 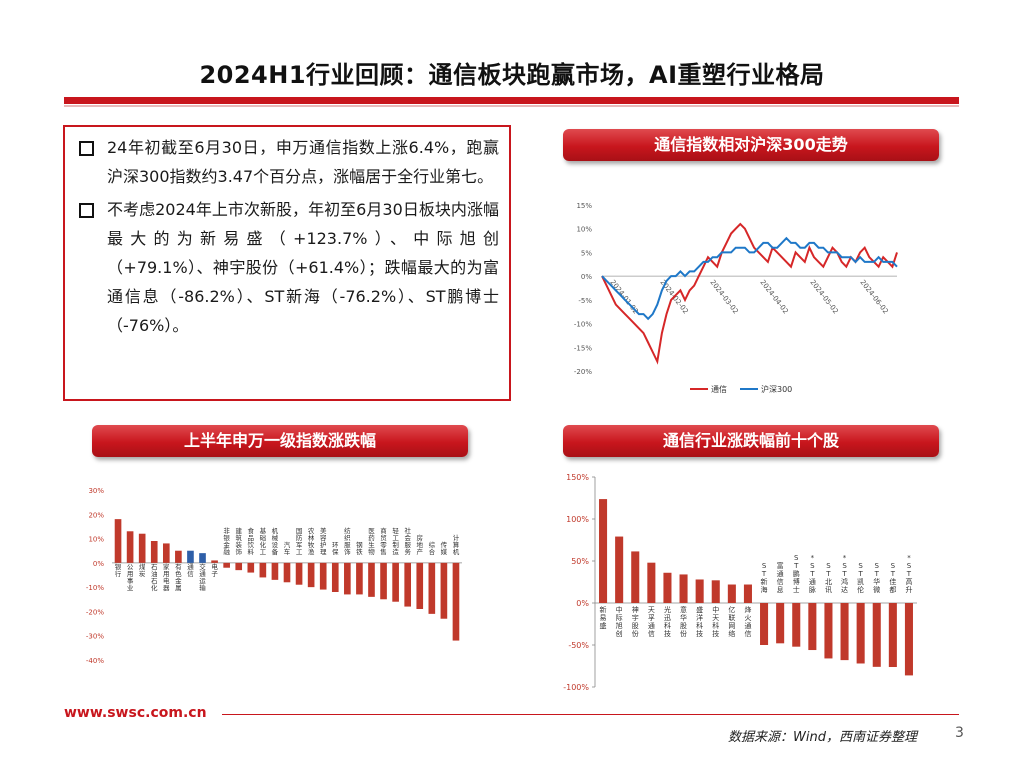 What do you see at coordinates (154, 587) in the screenshot?
I see `category-label-char: 化` at bounding box center [154, 587].